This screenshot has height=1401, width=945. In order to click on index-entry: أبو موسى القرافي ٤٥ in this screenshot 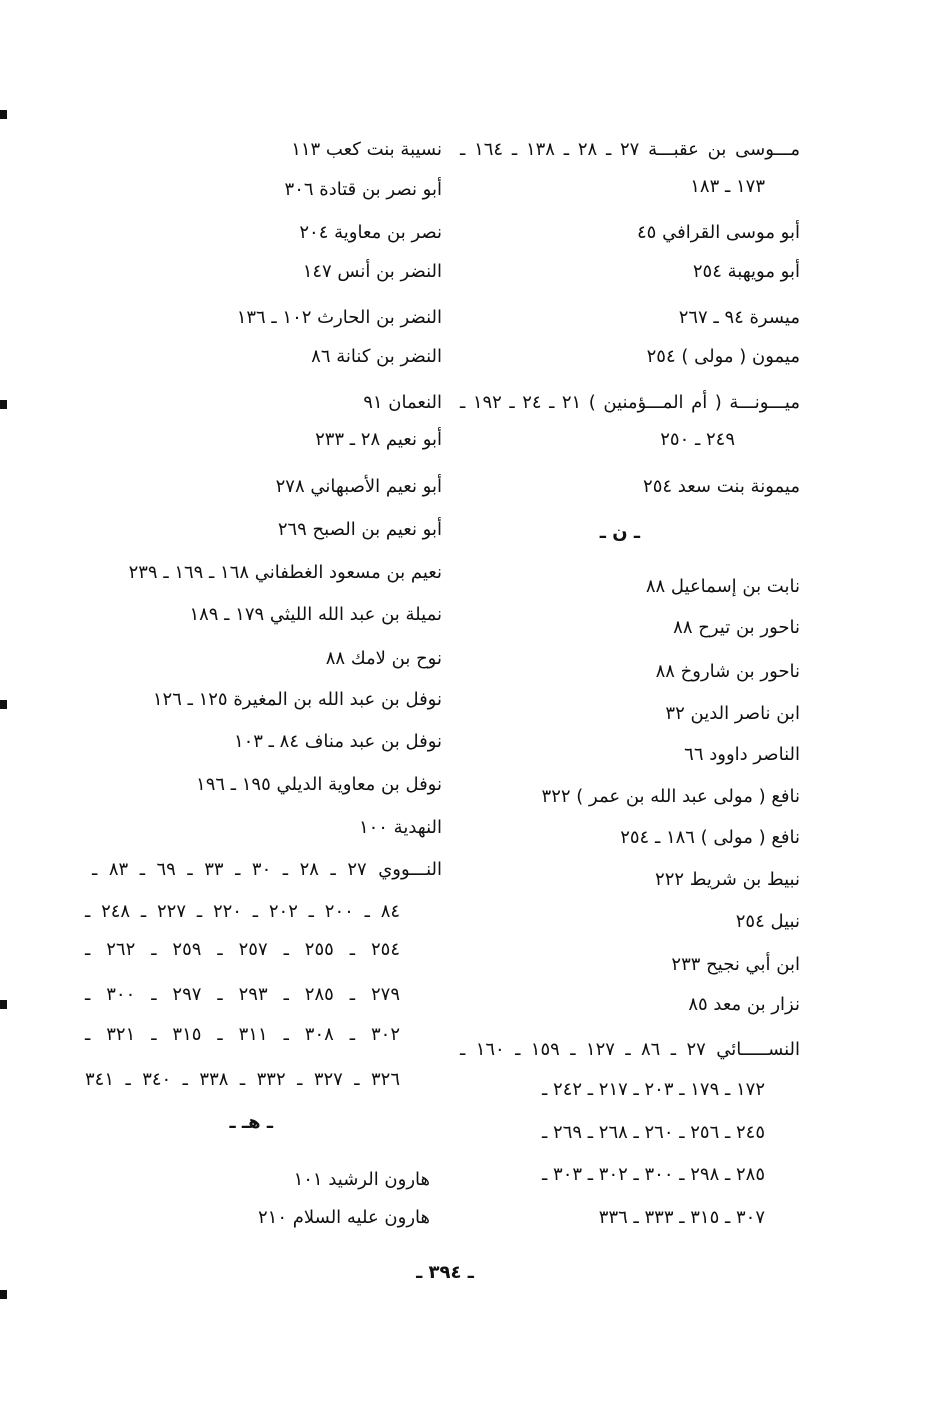, I will do `click(718, 232)`.